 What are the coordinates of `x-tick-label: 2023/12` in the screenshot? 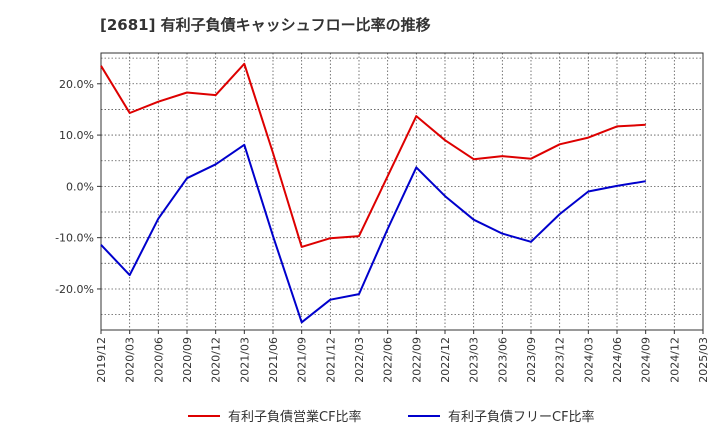 It's located at (560, 360).